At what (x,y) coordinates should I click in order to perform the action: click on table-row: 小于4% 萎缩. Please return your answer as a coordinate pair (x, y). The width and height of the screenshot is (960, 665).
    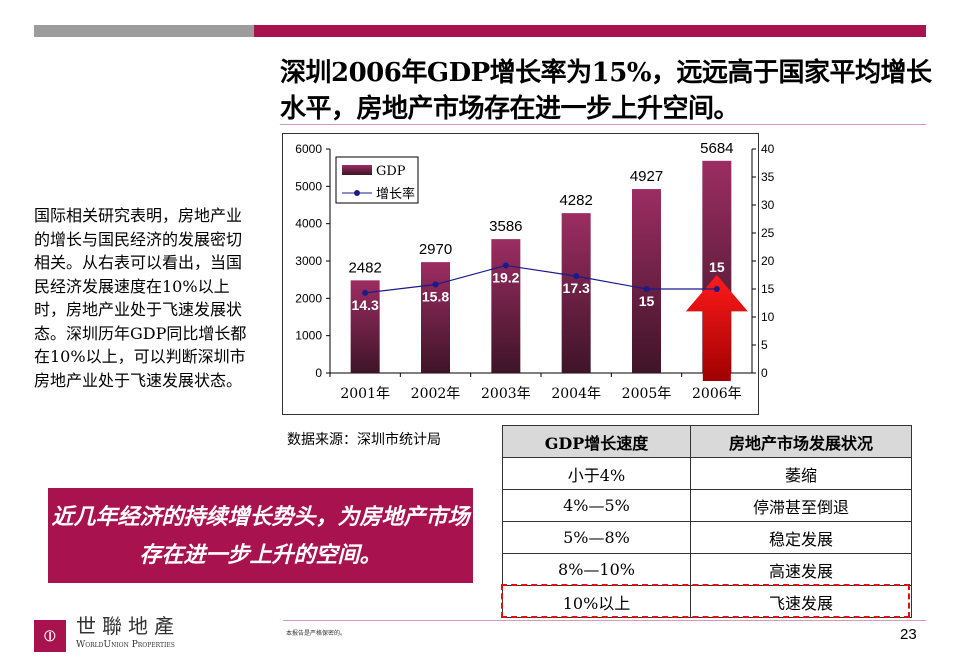
    Looking at the image, I should click on (707, 473).